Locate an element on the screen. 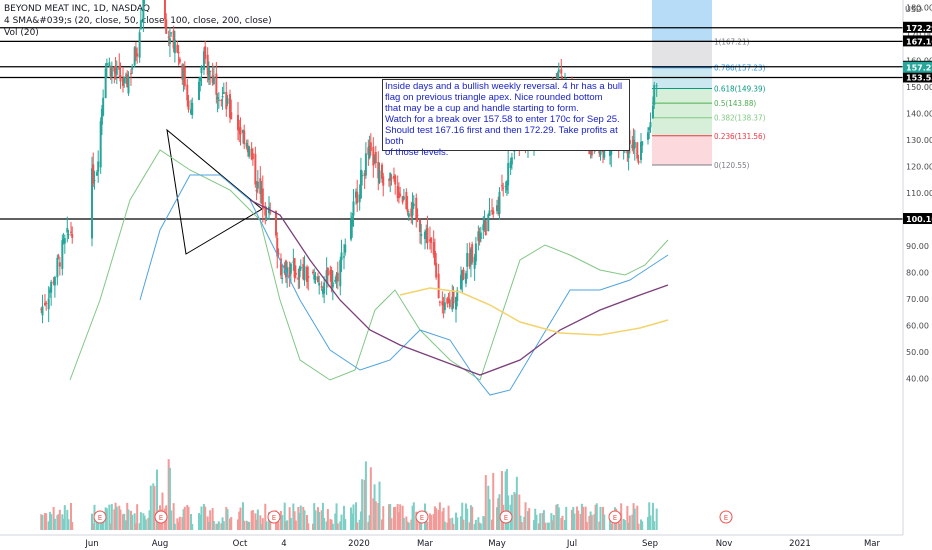  last-price-label: 157.22 is located at coordinates (919, 68).